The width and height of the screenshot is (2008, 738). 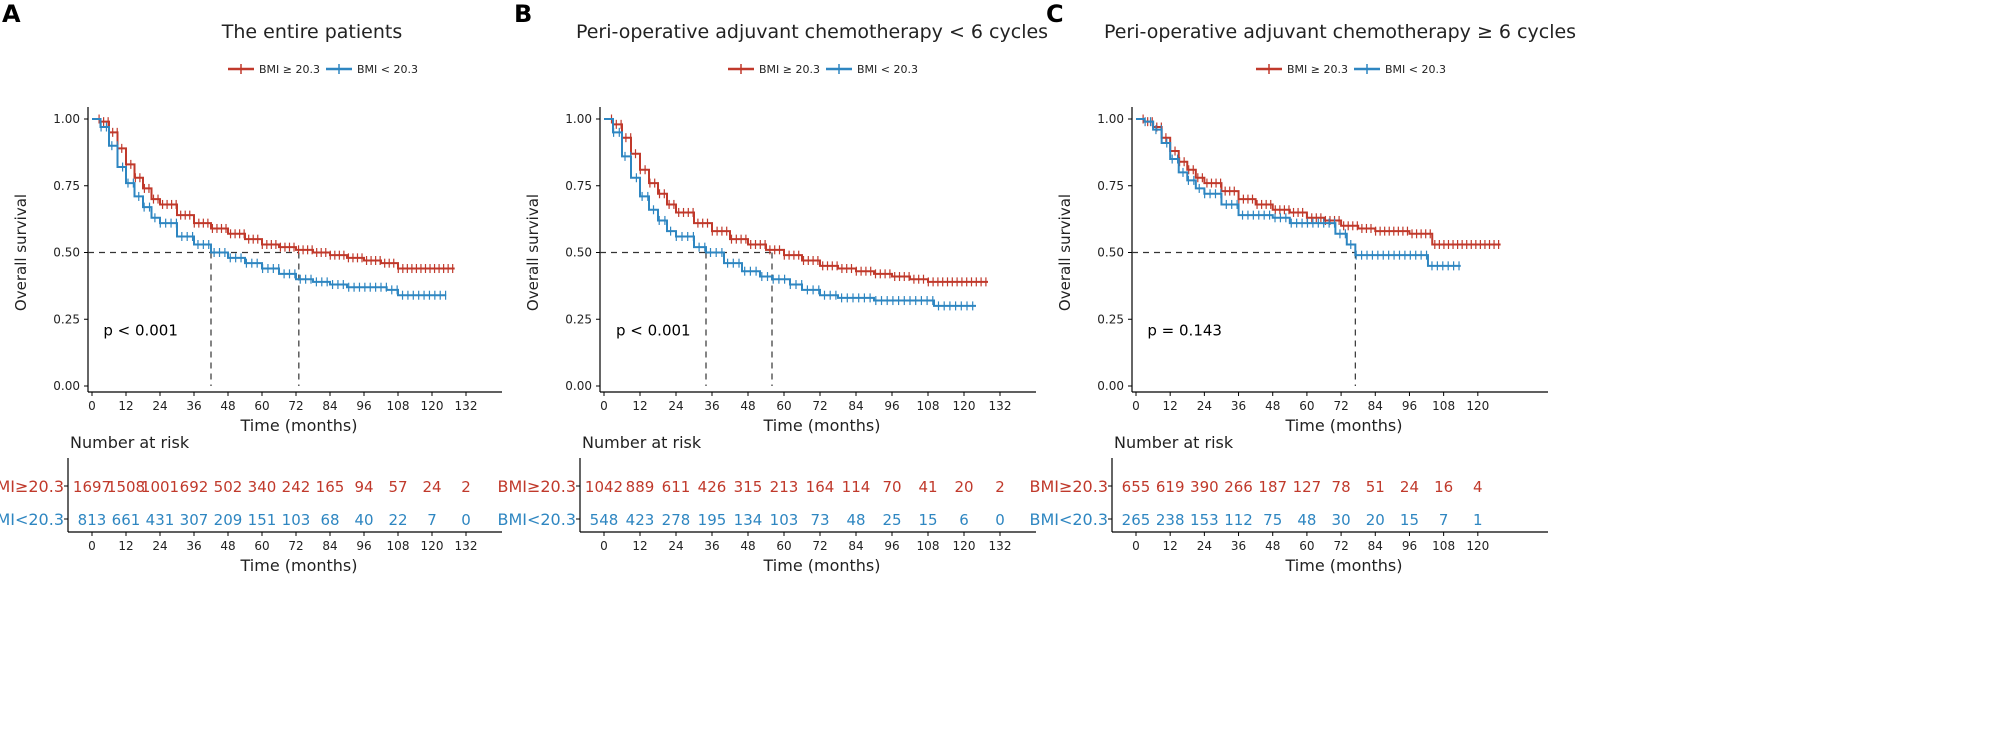 What do you see at coordinates (194, 487) in the screenshot?
I see `risk-count-high: 692` at bounding box center [194, 487].